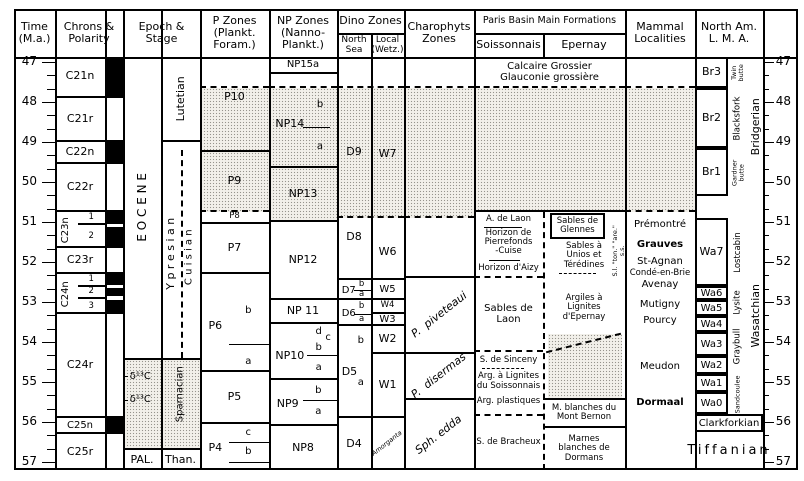 This screenshot has width=804, height=481. Describe the element at coordinates (354, 151) in the screenshot. I see `dino-ns-d9: D9` at that location.